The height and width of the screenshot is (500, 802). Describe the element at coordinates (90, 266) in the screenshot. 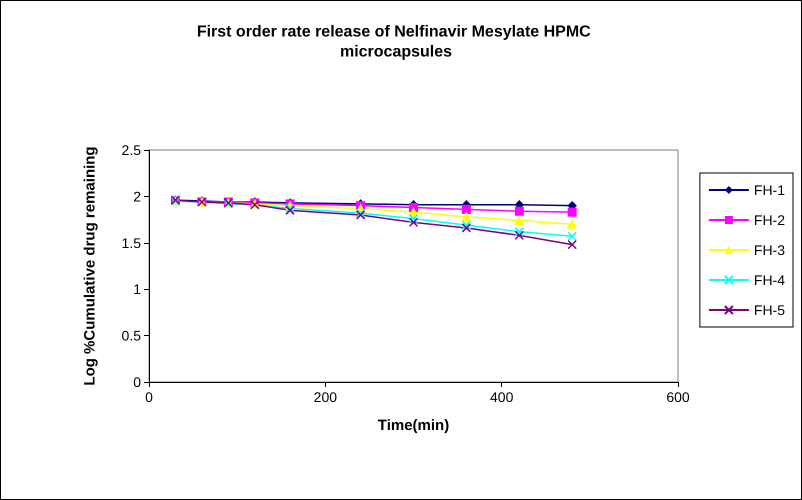

I see `y-axis-title: Log %Cumulative drug remaining` at that location.